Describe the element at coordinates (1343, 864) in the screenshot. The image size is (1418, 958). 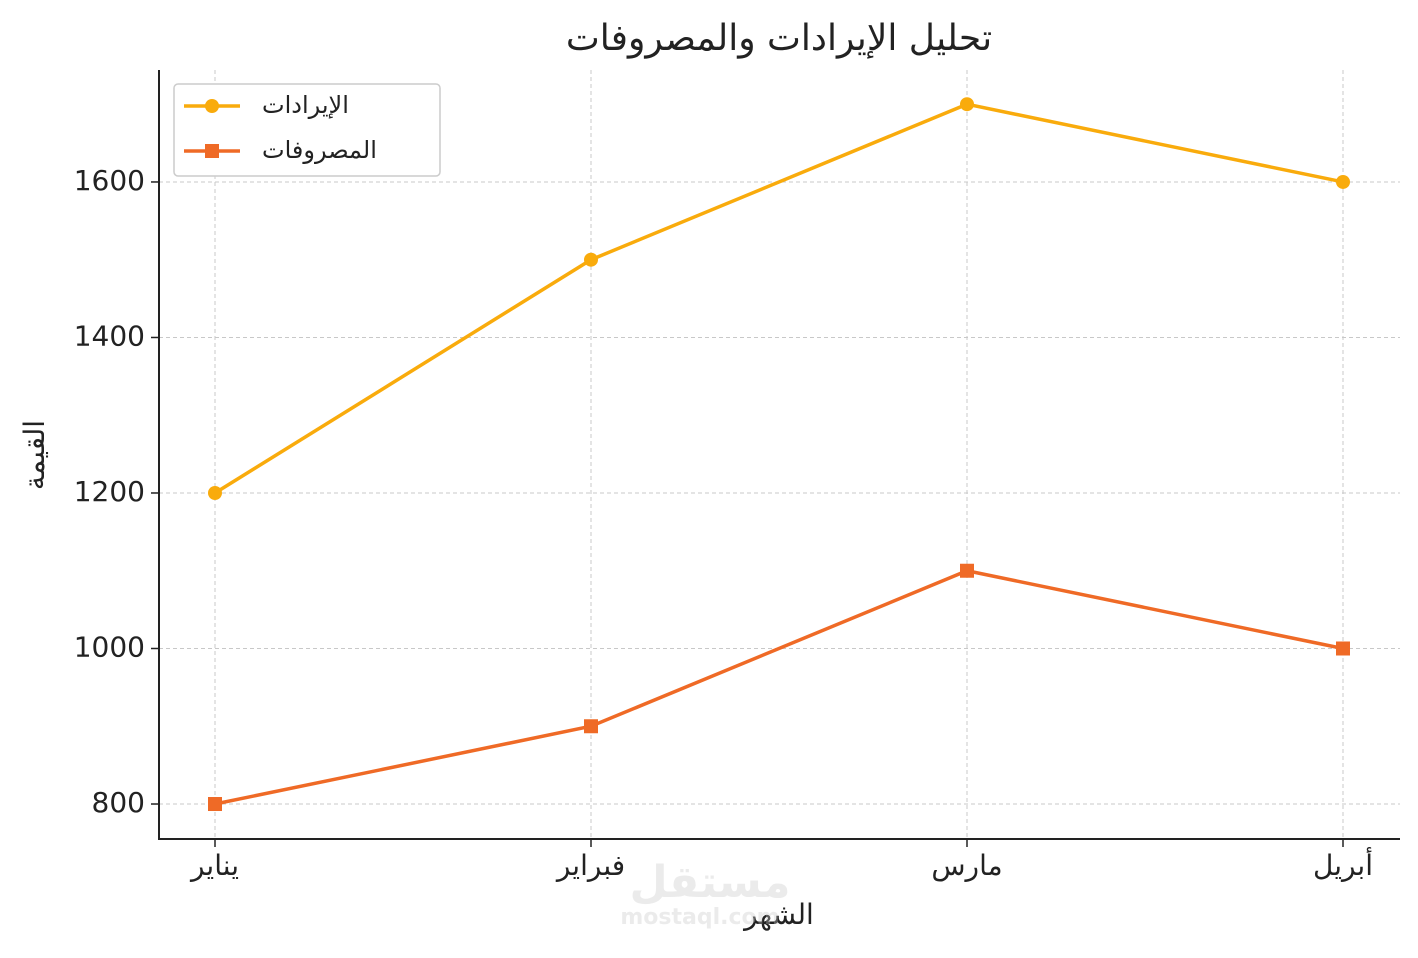
I see `x-tick-label: أبريل` at that location.